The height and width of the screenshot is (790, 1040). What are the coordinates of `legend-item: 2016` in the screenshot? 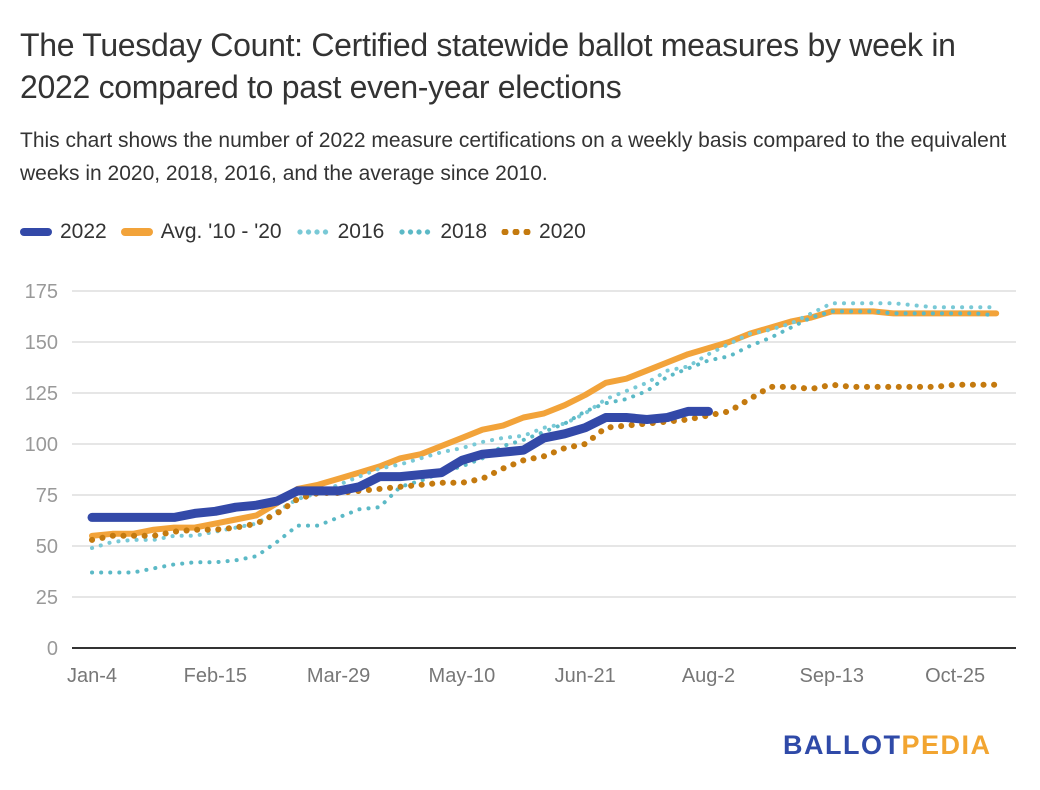 It's located at (340, 232).